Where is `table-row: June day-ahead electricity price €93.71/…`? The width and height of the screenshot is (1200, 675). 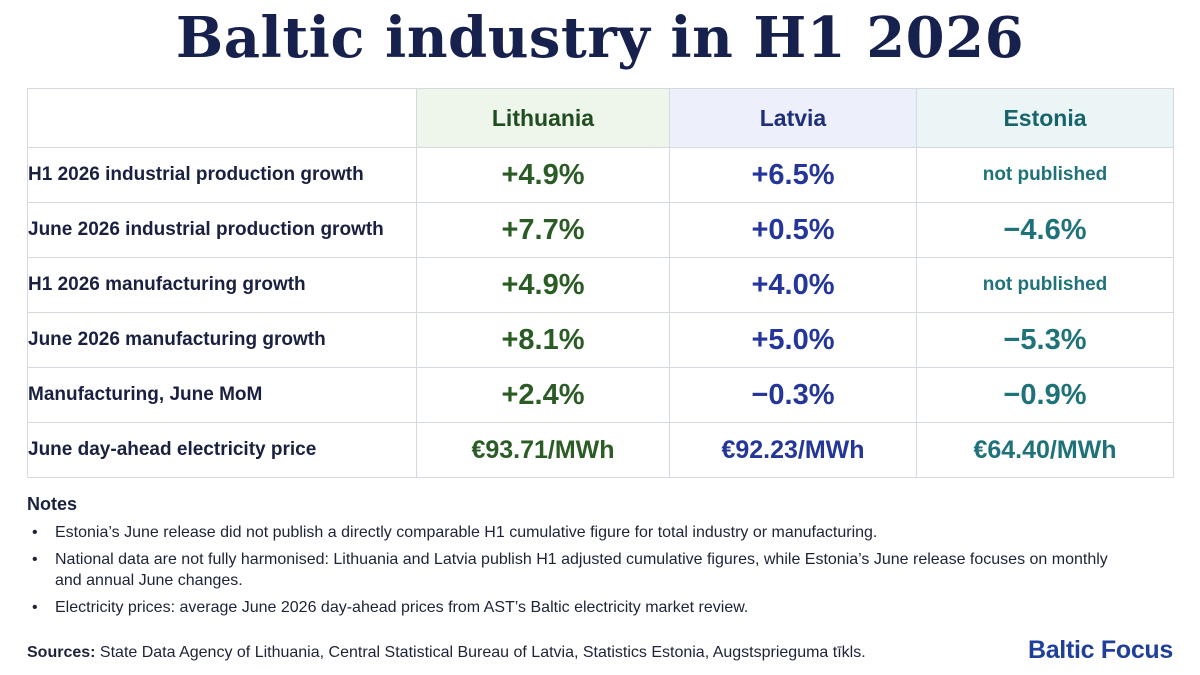 table-row: June day-ahead electricity price €93.71/… is located at coordinates (600, 450).